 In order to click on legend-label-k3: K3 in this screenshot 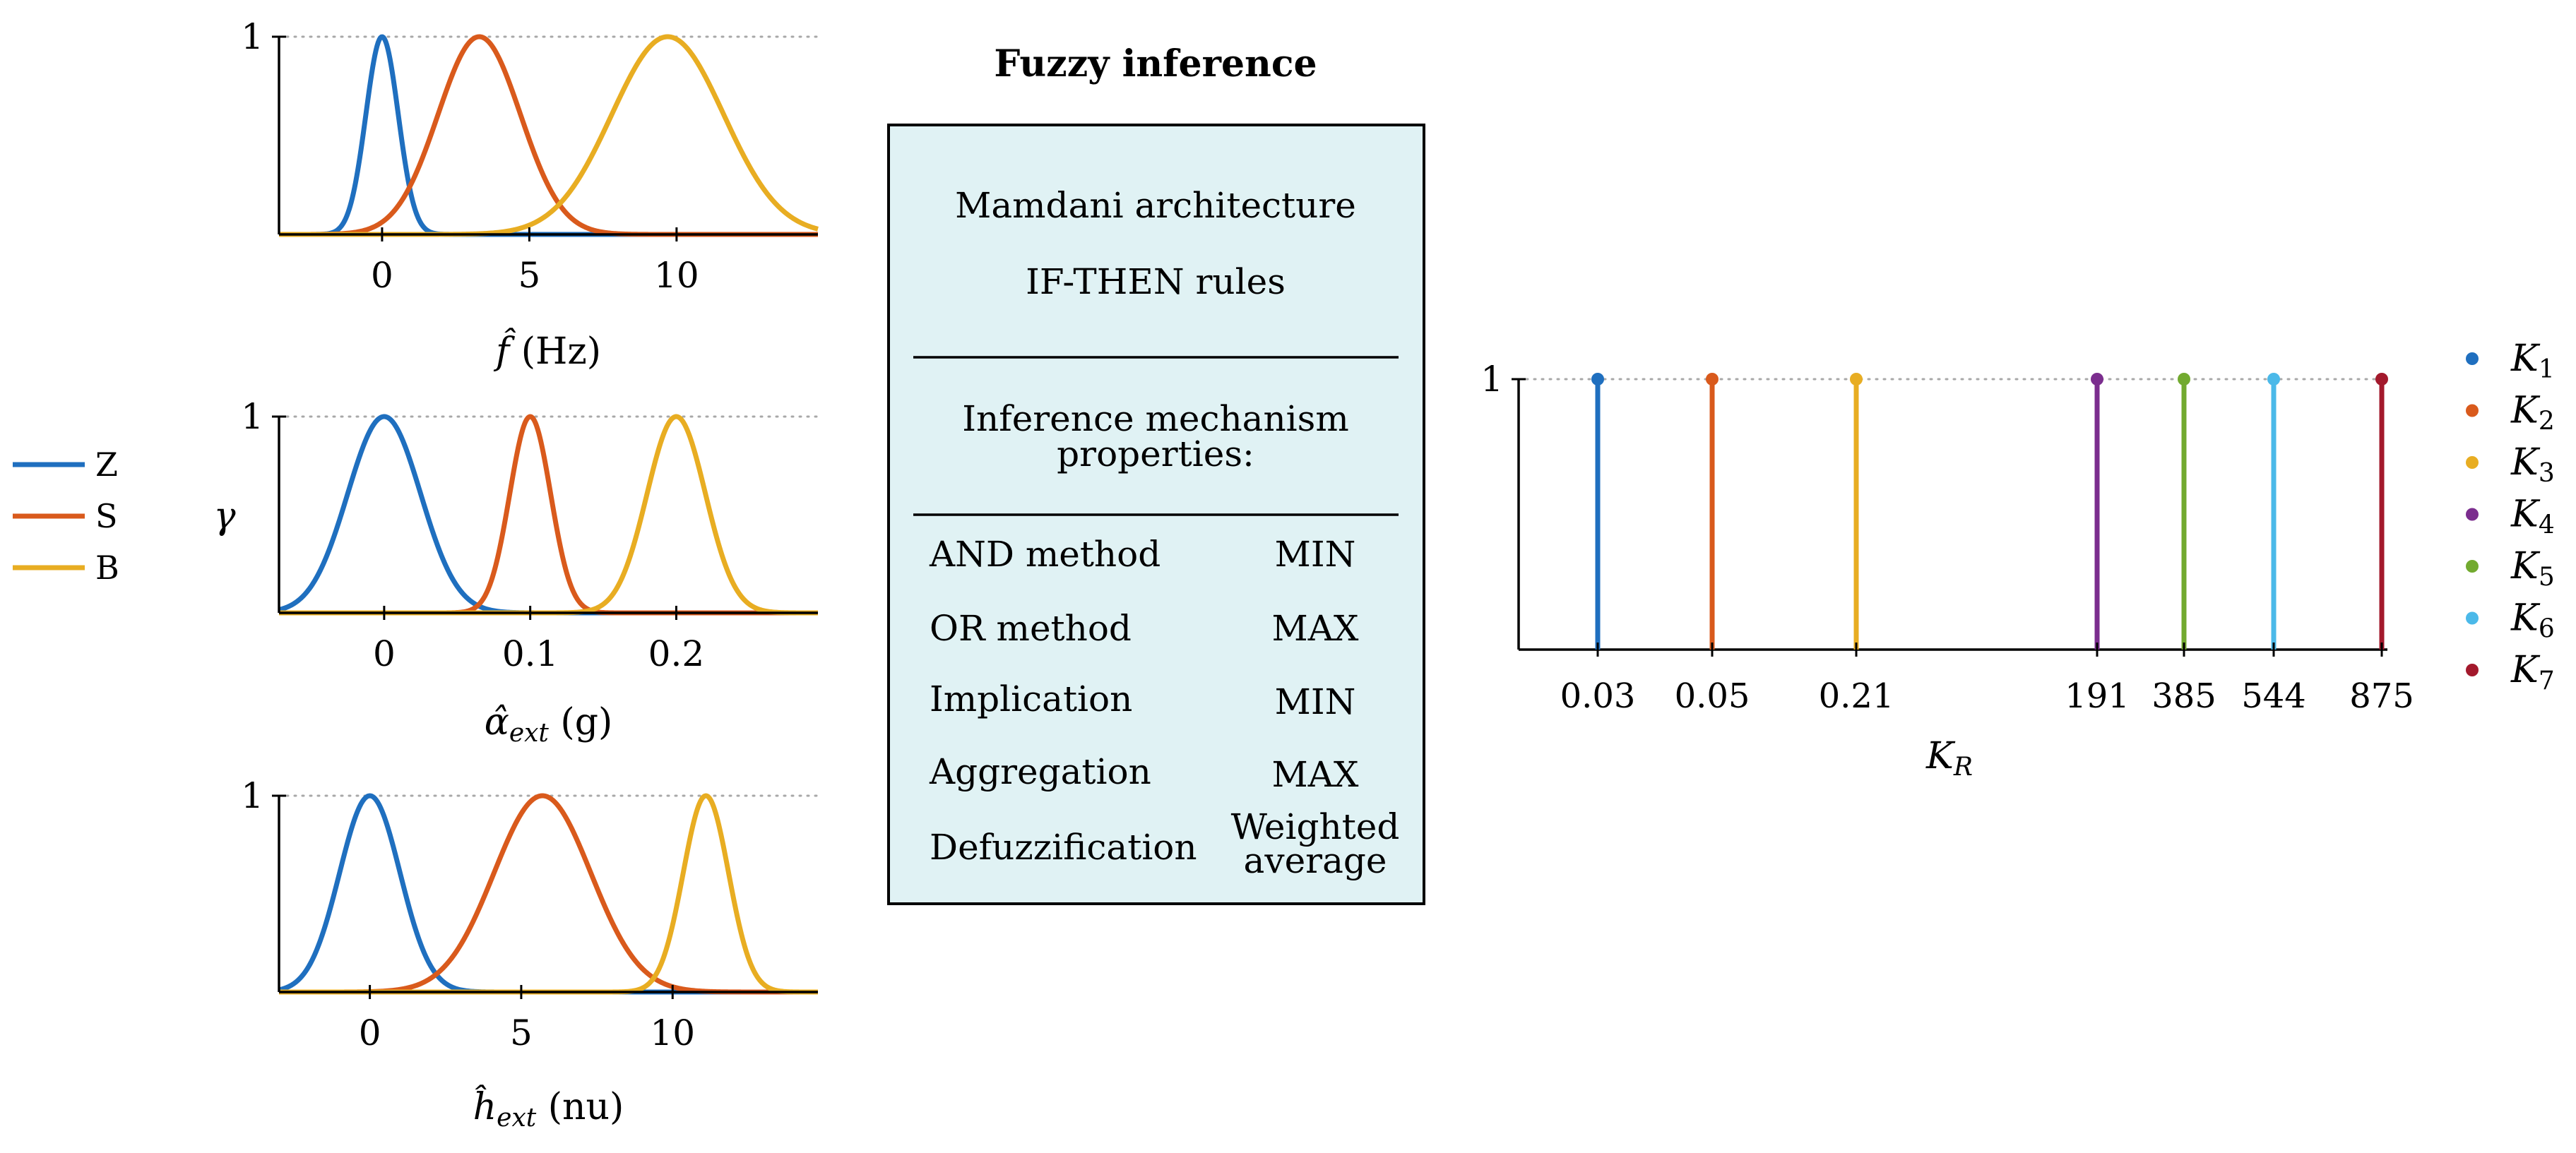, I will do `click(2532, 464)`.